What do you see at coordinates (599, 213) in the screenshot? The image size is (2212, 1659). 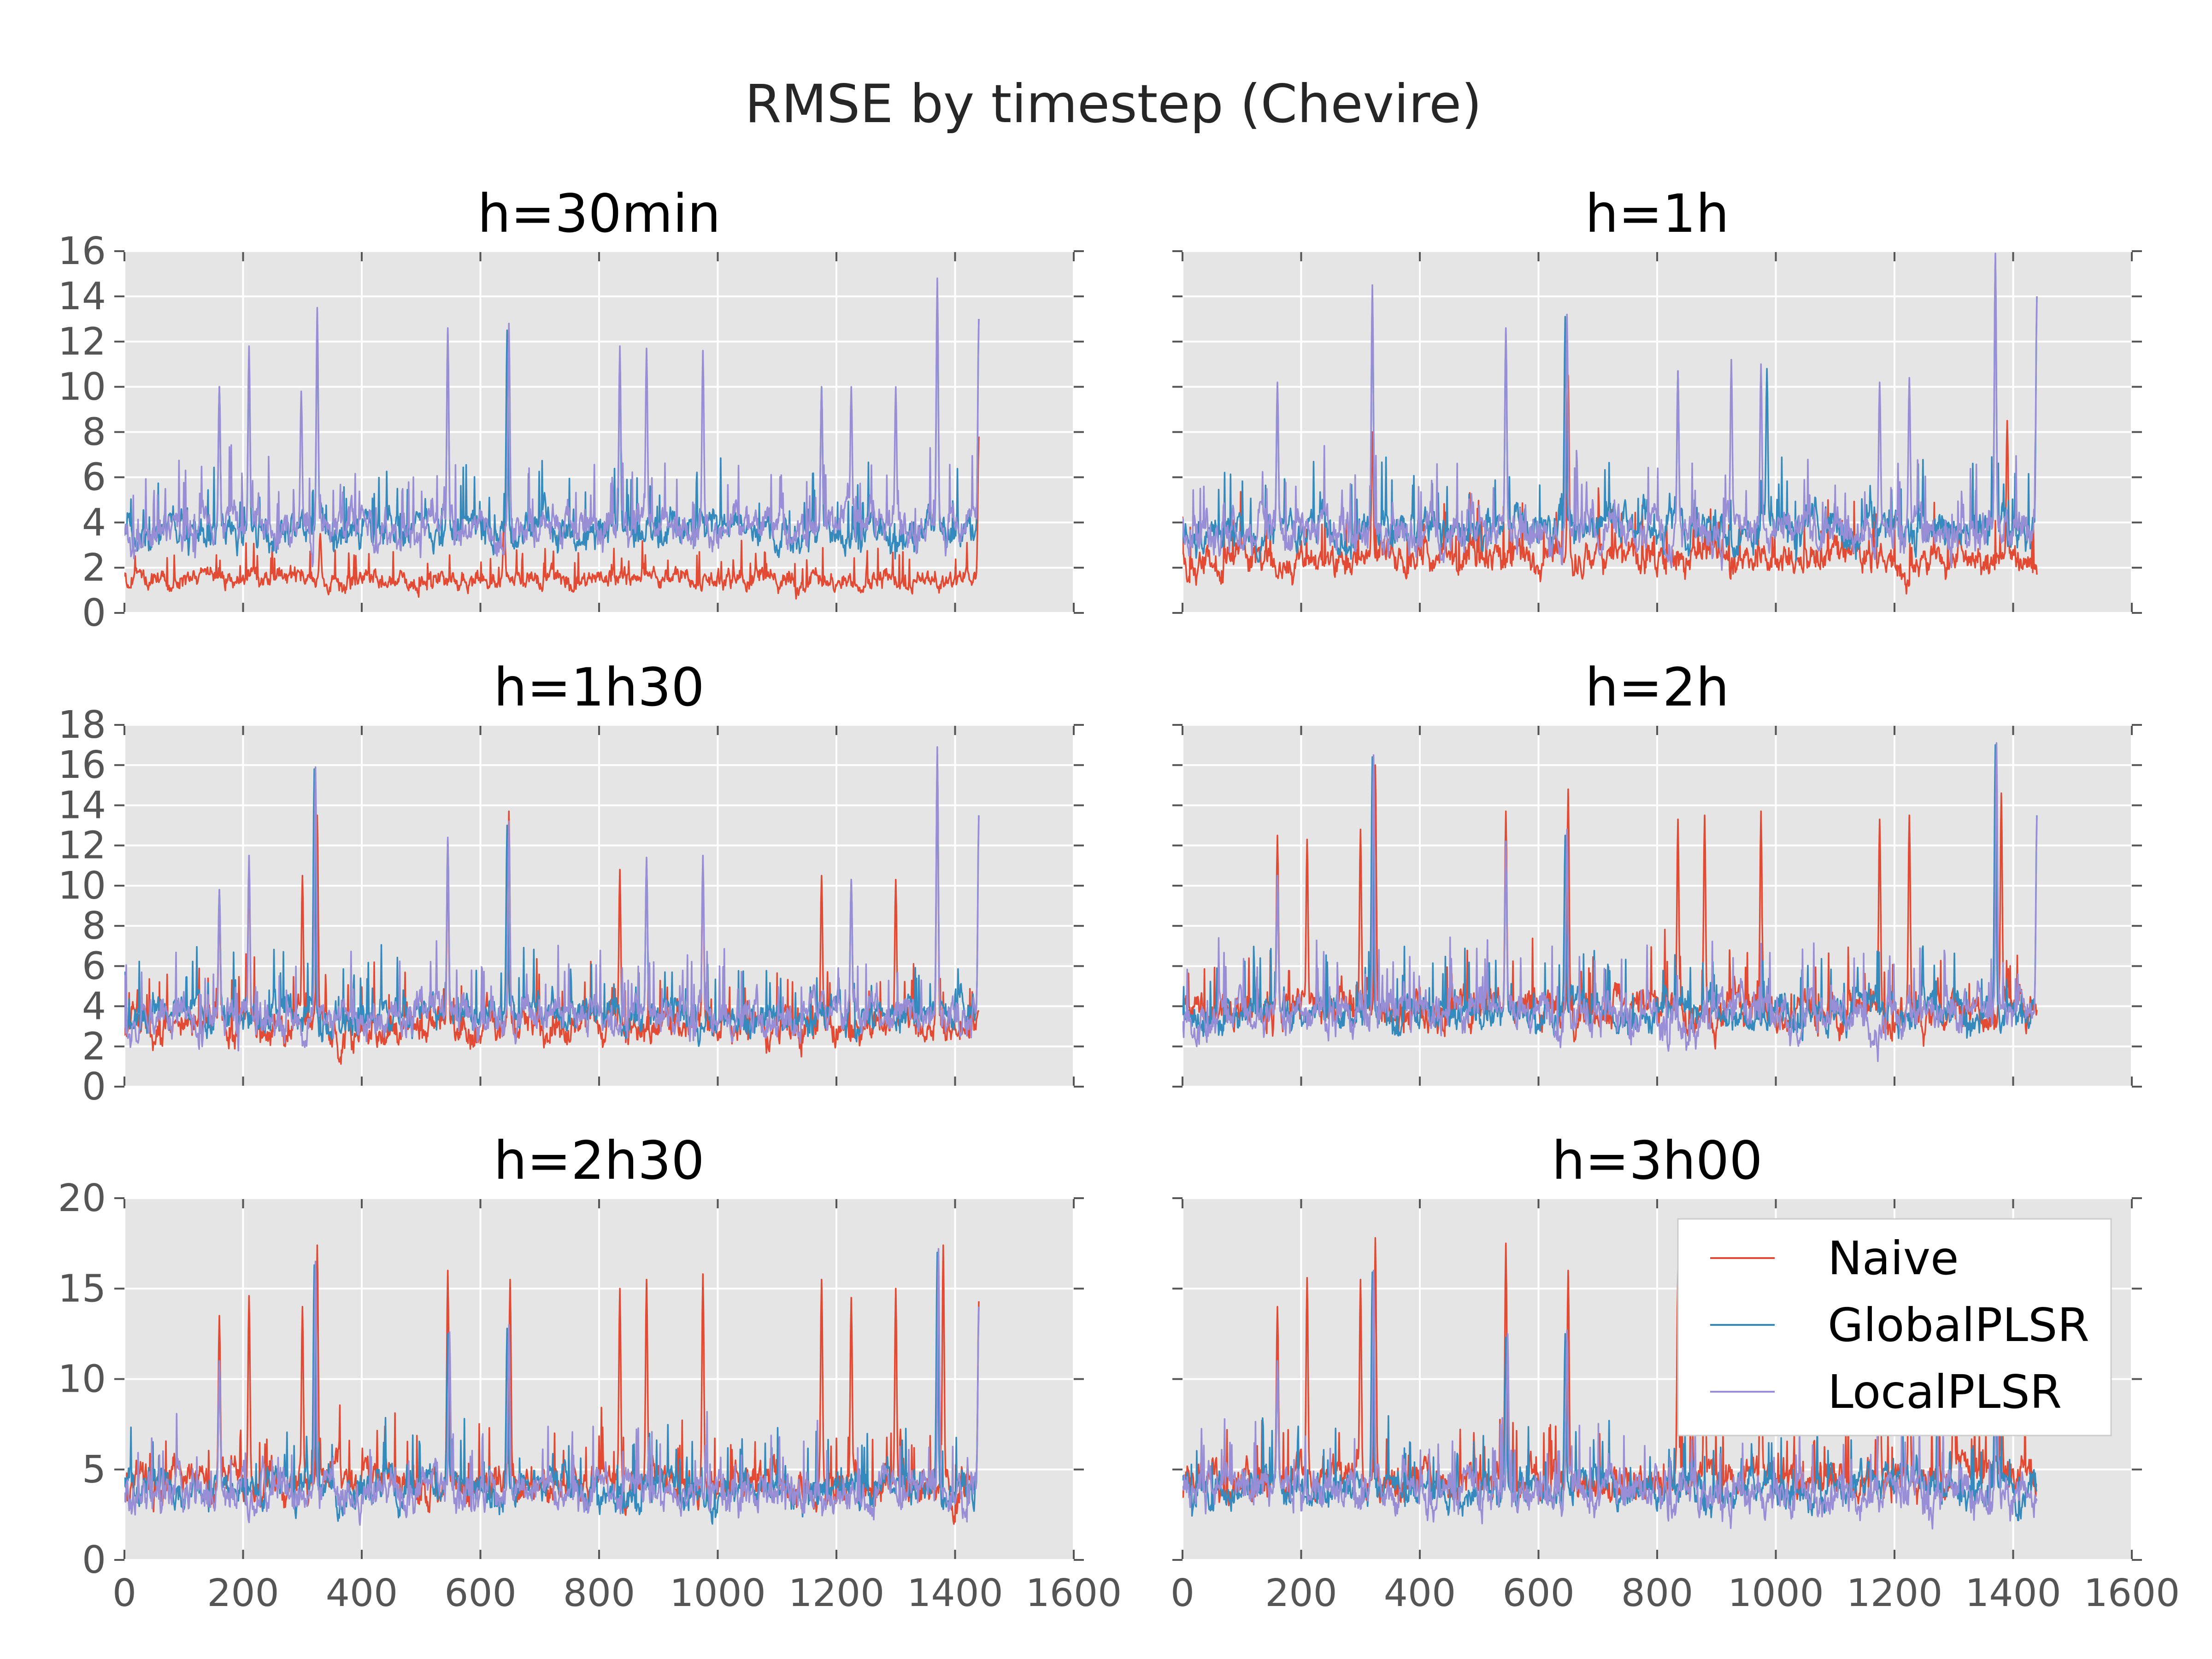 I see `subplot-title: h=30min` at bounding box center [599, 213].